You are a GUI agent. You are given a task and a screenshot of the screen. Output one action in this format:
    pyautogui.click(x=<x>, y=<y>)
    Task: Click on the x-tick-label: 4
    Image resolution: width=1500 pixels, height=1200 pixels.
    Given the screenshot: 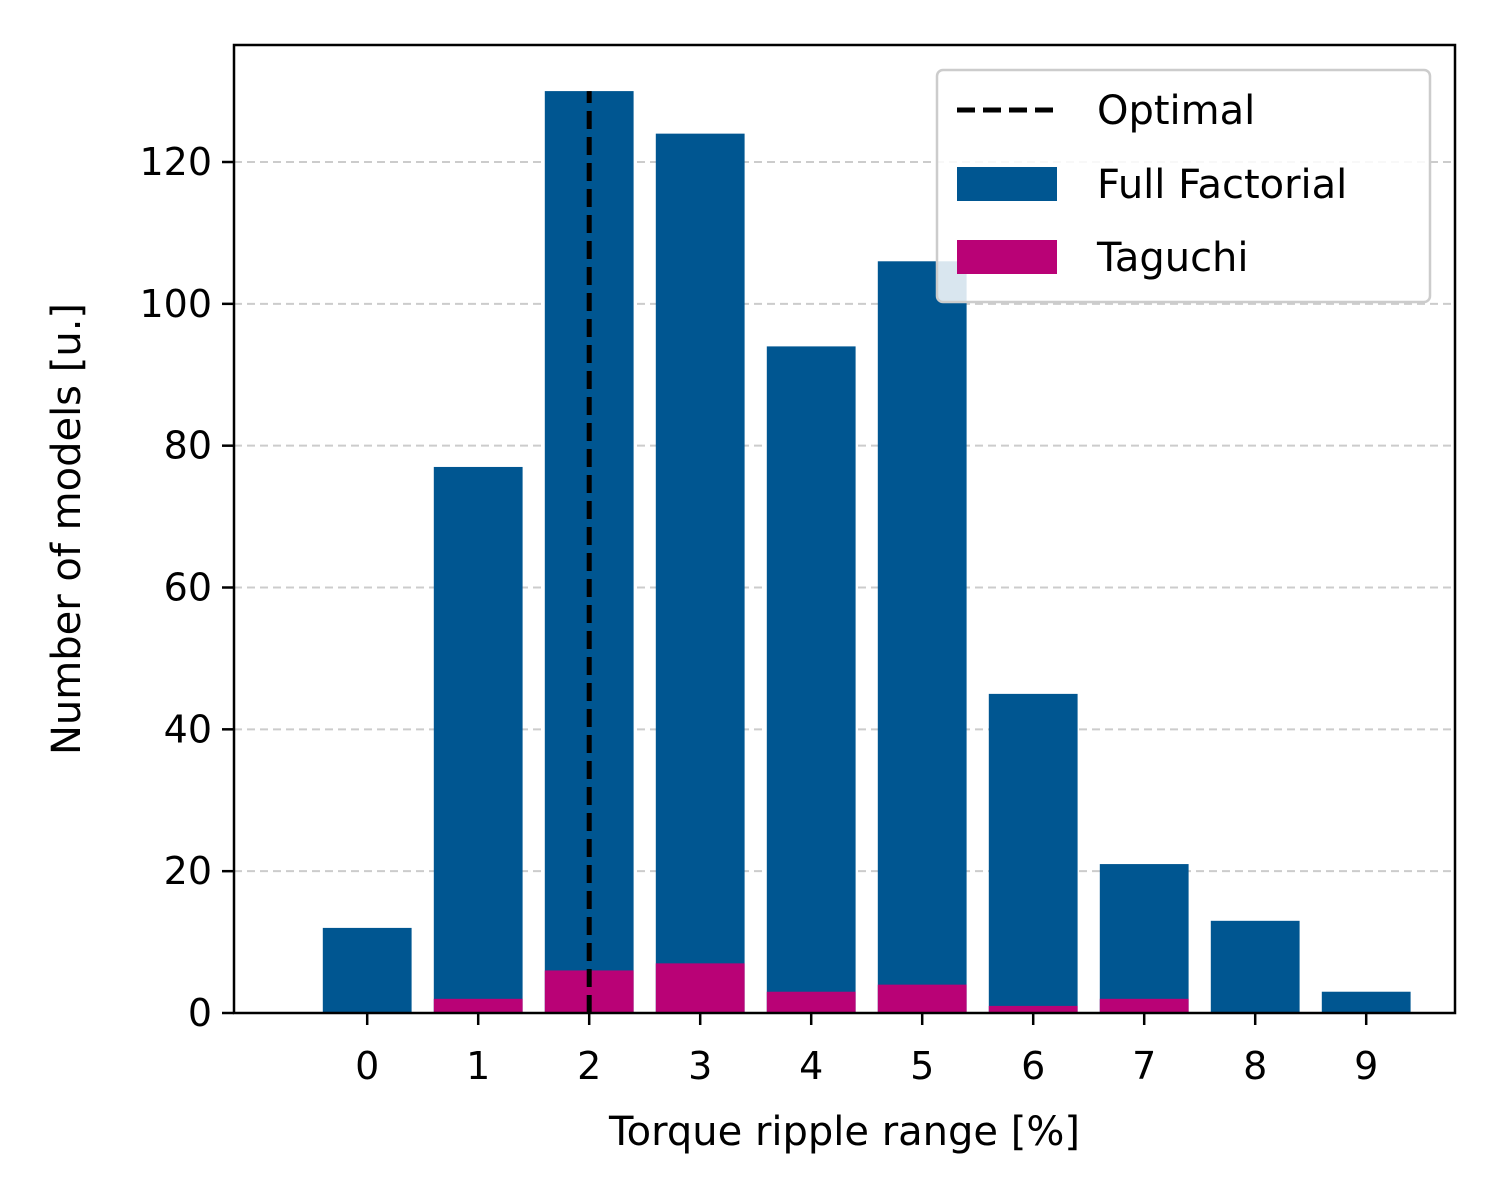 What is the action you would take?
    pyautogui.click(x=811, y=1066)
    